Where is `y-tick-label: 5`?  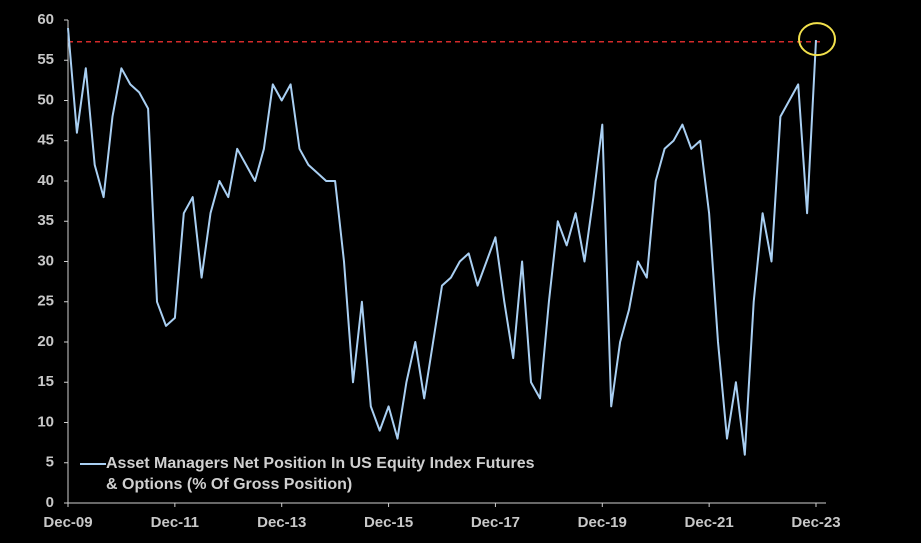
y-tick-label: 5 is located at coordinates (50, 462).